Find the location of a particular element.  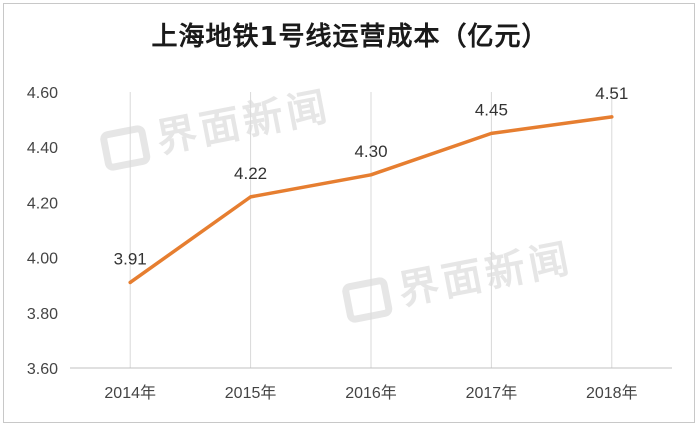

x-tick-label-0: 2014年 is located at coordinates (130, 393).